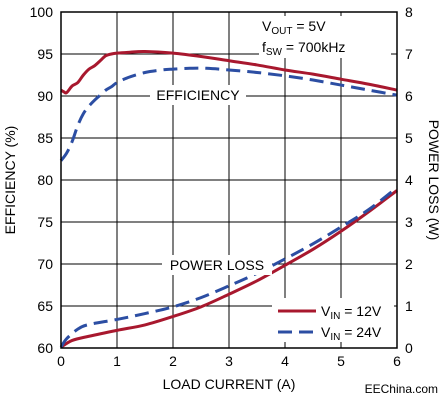 This screenshot has height=400, width=444. Describe the element at coordinates (409, 54) in the screenshot. I see `y-right-tick-label: 7` at that location.